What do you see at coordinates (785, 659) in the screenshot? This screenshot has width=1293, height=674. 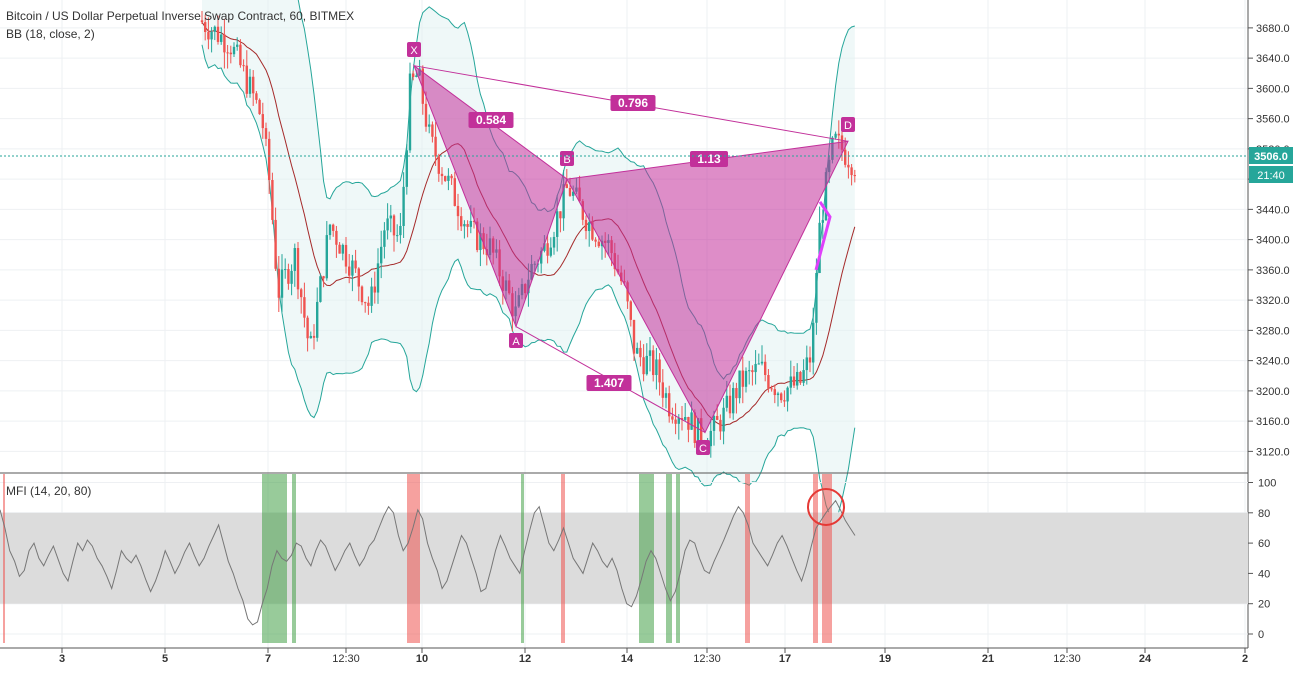 I see `time-tick-label: 17` at bounding box center [785, 659].